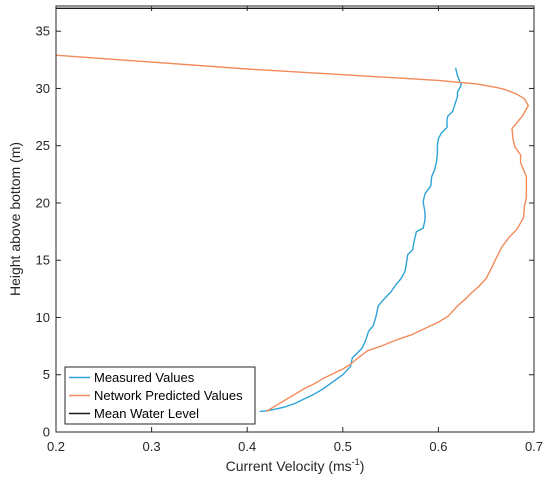 The height and width of the screenshot is (492, 550). Describe the element at coordinates (362, 466) in the screenshot. I see `x-axis-title-close: )` at that location.